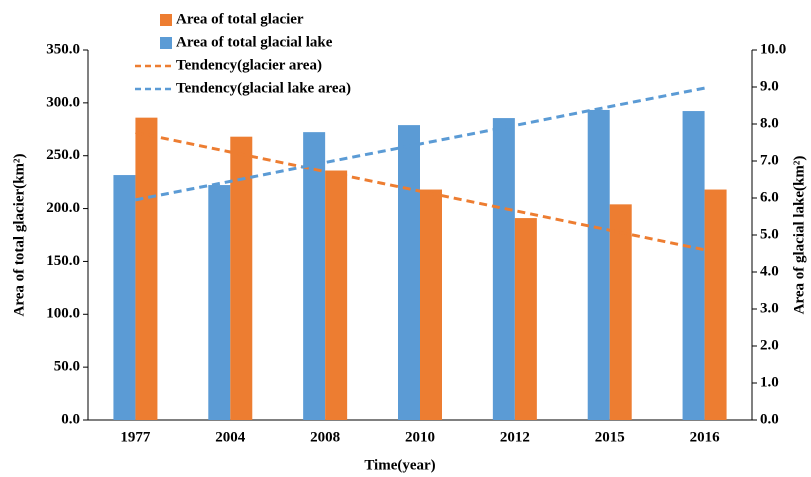  What do you see at coordinates (769, 419) in the screenshot?
I see `y2-tick-label: 0.0` at bounding box center [769, 419].